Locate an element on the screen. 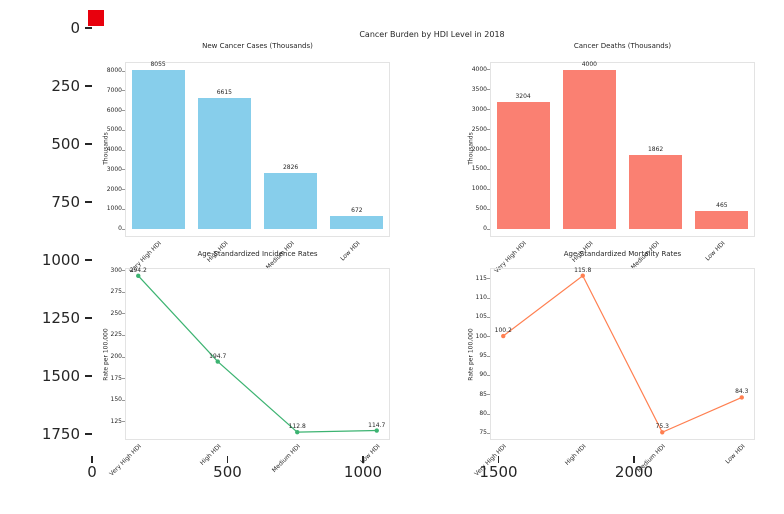 This screenshot has height=514, width=784. outer-y-tick-label: 250 is located at coordinates (65, 86).